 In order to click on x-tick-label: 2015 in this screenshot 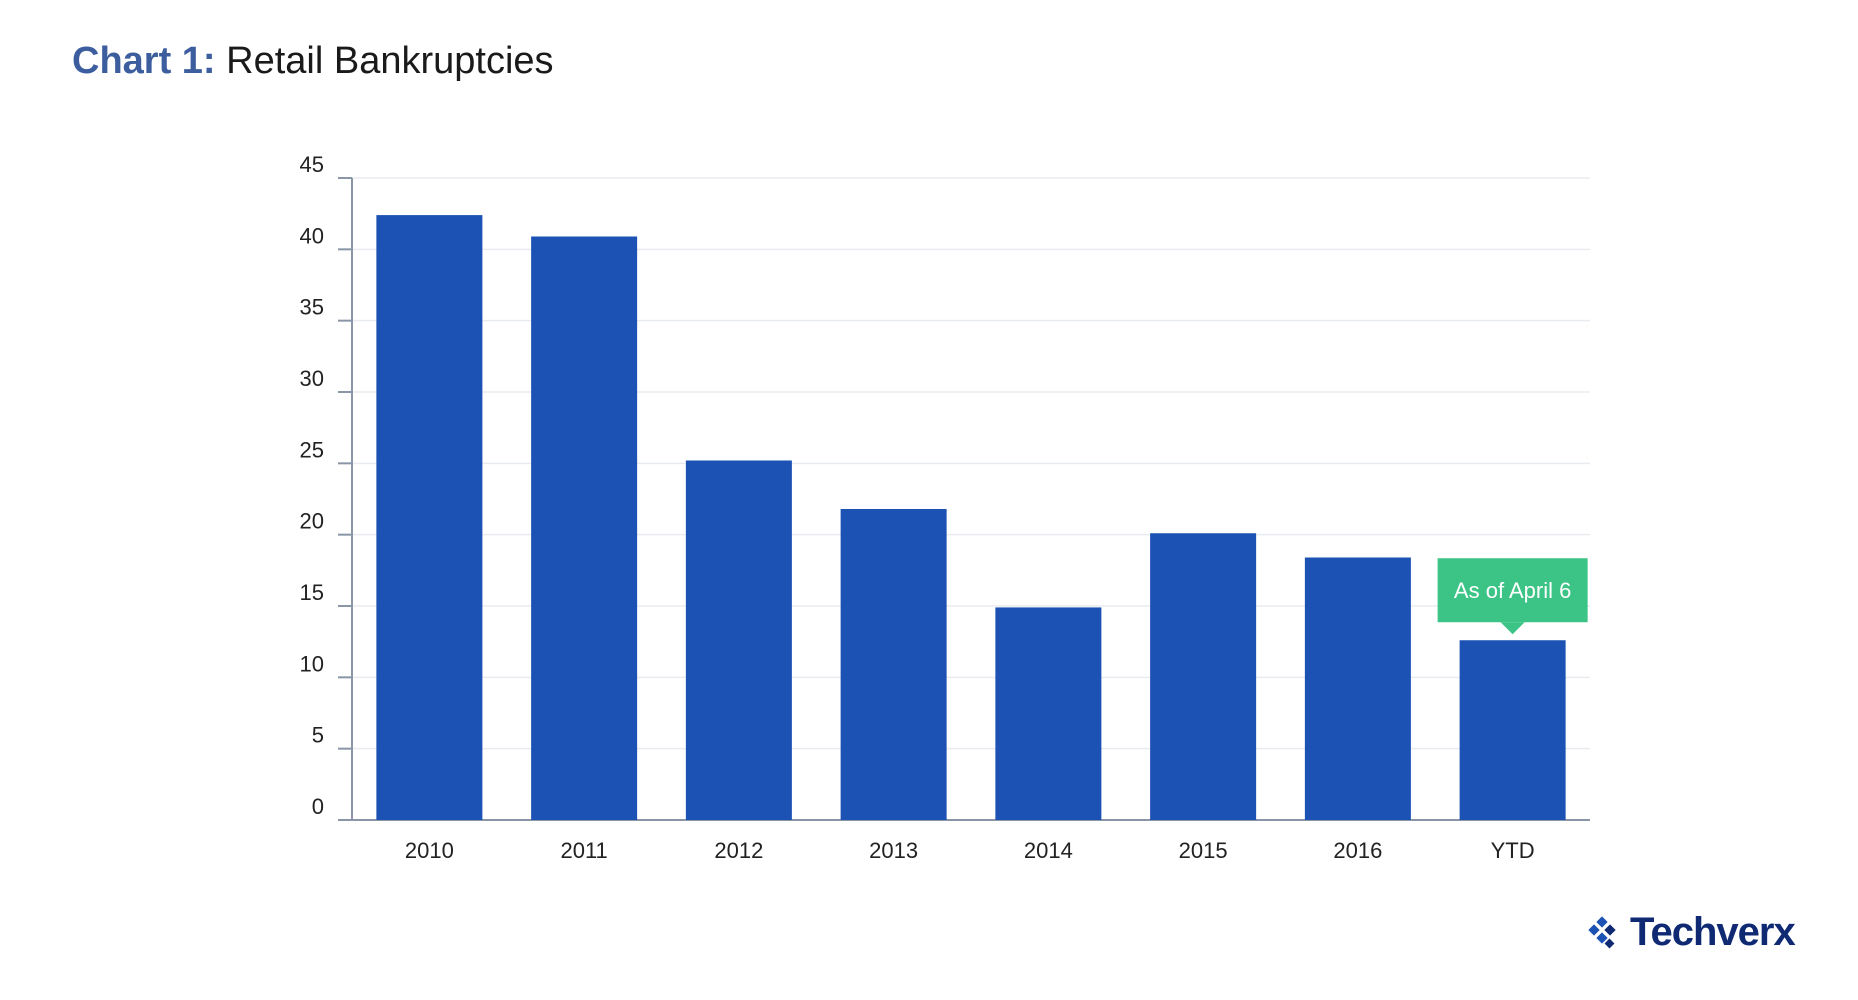, I will do `click(1203, 850)`.